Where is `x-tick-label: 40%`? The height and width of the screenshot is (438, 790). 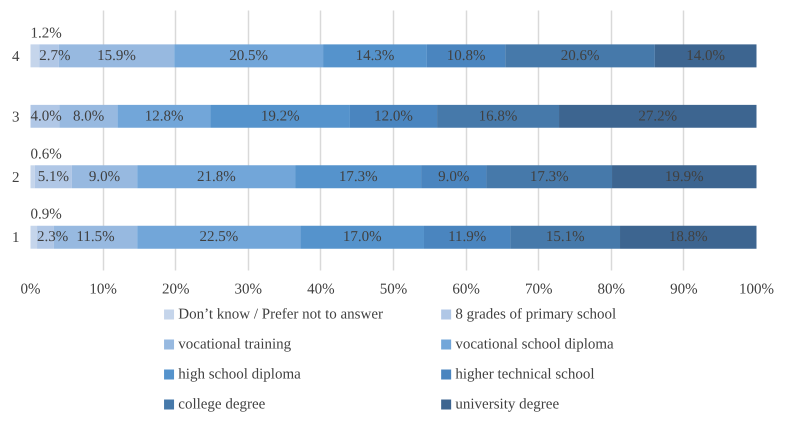
x-tick-label: 40% is located at coordinates (321, 290).